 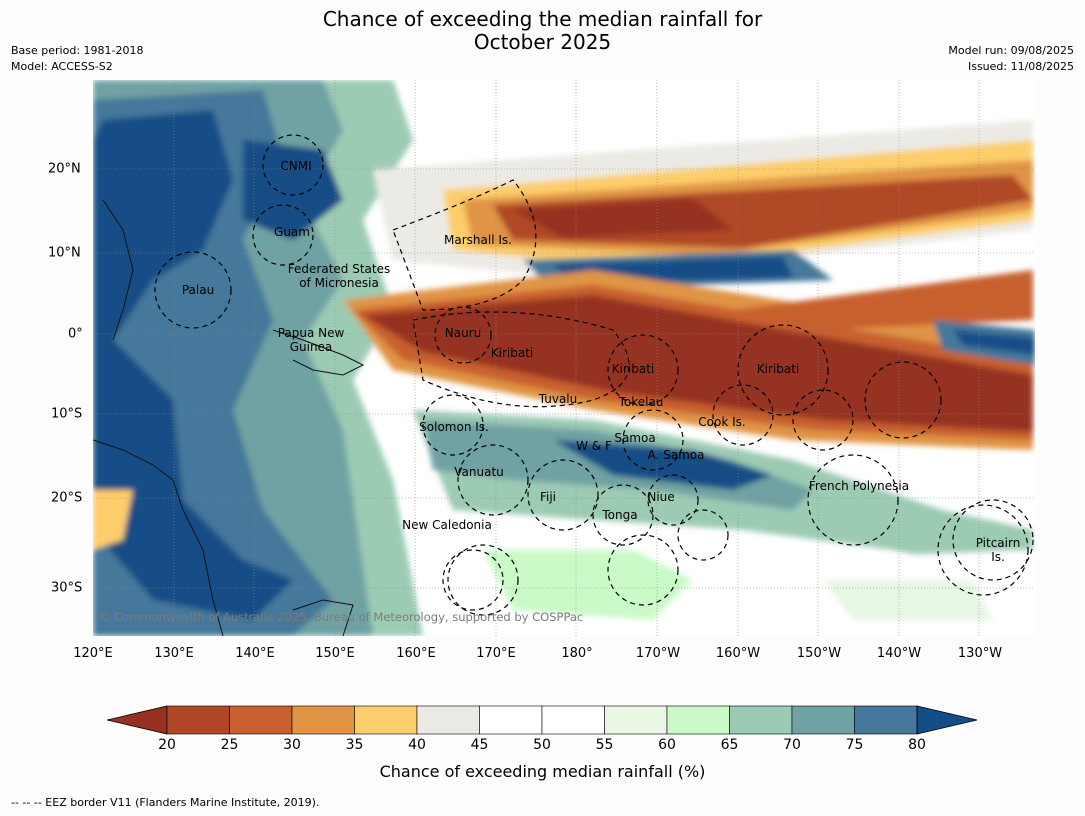 I want to click on lat-label: 20°N, so click(x=64, y=169).